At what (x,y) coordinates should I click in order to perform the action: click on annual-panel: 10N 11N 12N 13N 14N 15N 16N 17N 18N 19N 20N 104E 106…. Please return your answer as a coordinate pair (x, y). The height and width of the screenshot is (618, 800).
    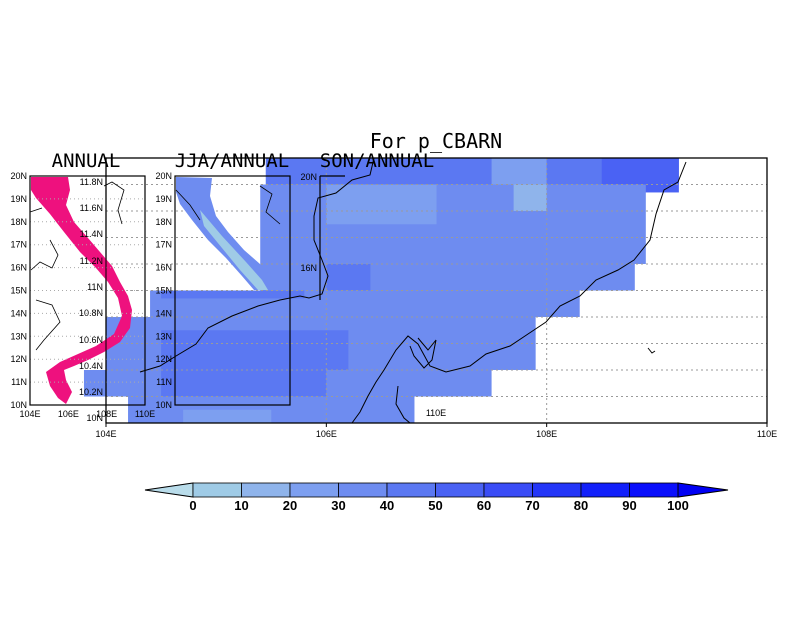
    Looking at the image, I should click on (82, 295).